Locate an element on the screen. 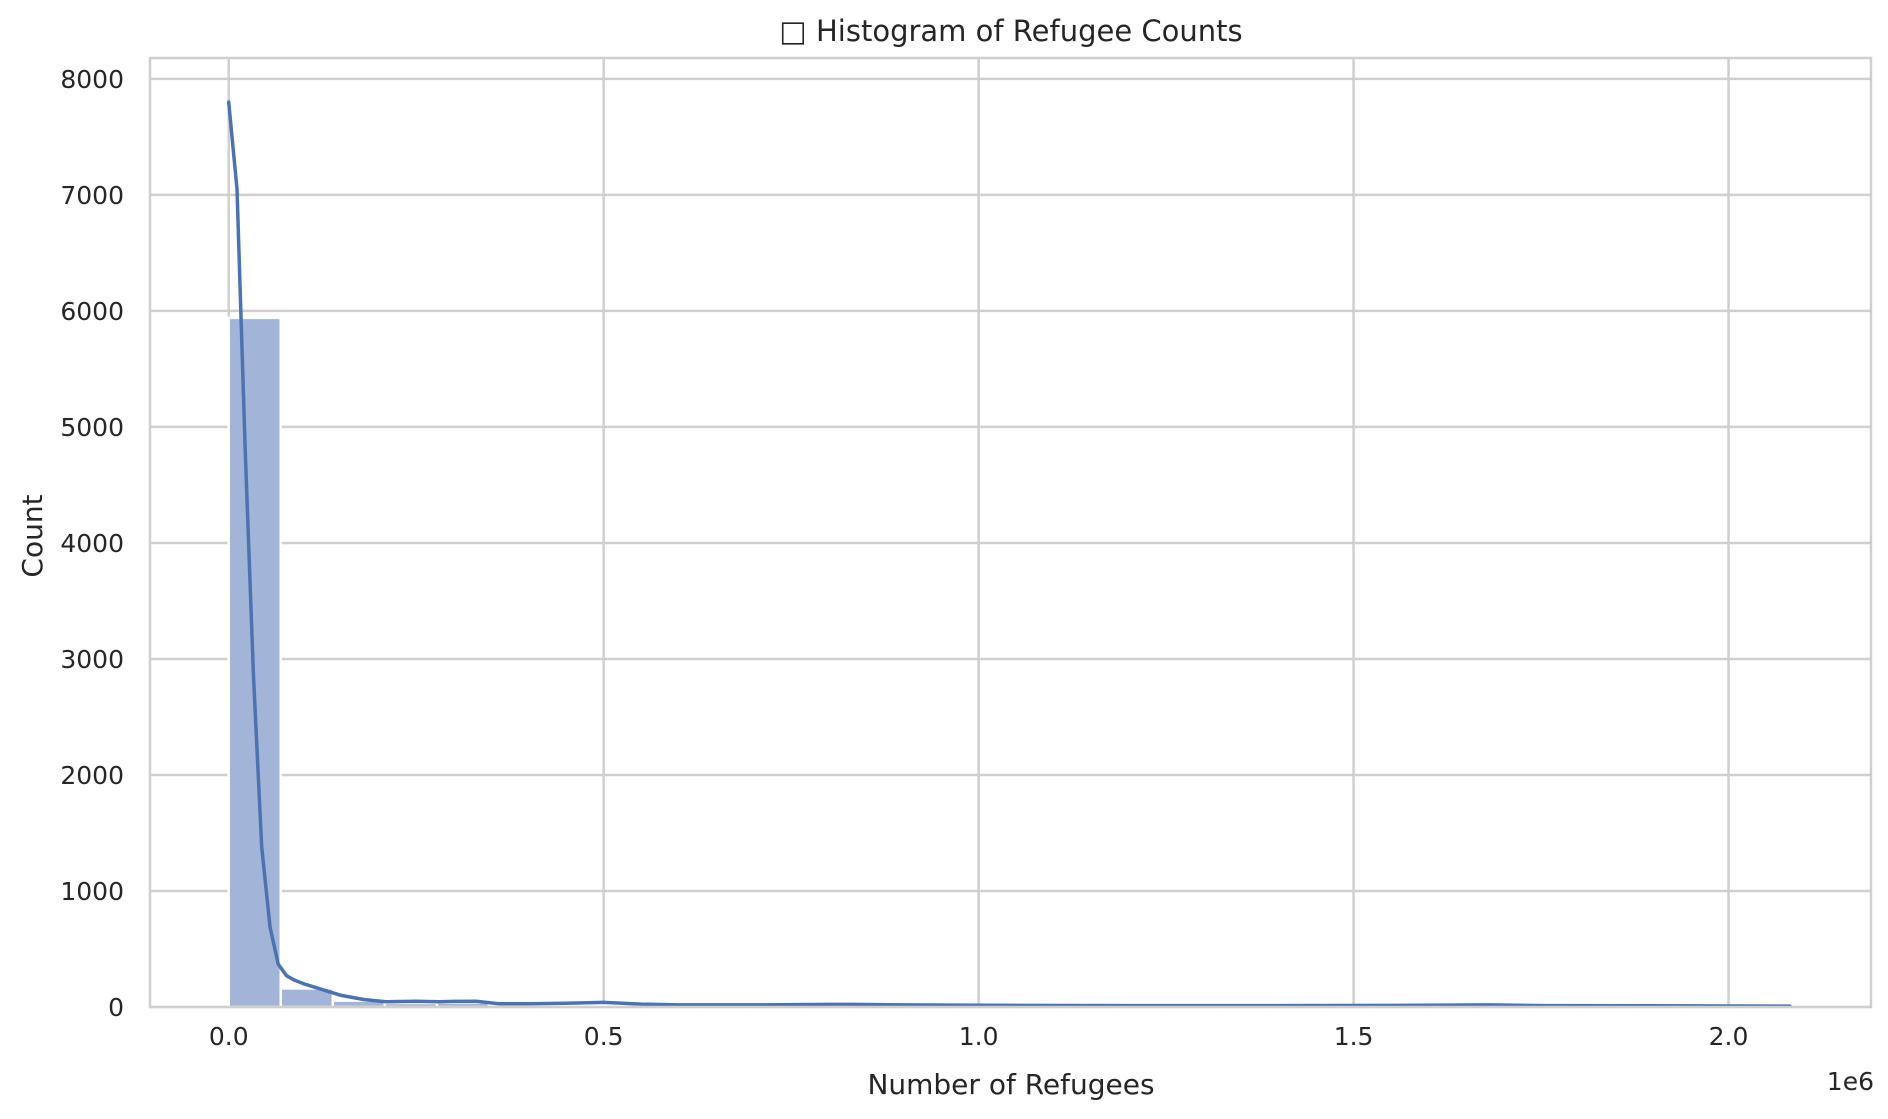 Image resolution: width=1888 pixels, height=1119 pixels. x-tick-label-1: 0.5 is located at coordinates (604, 1036).